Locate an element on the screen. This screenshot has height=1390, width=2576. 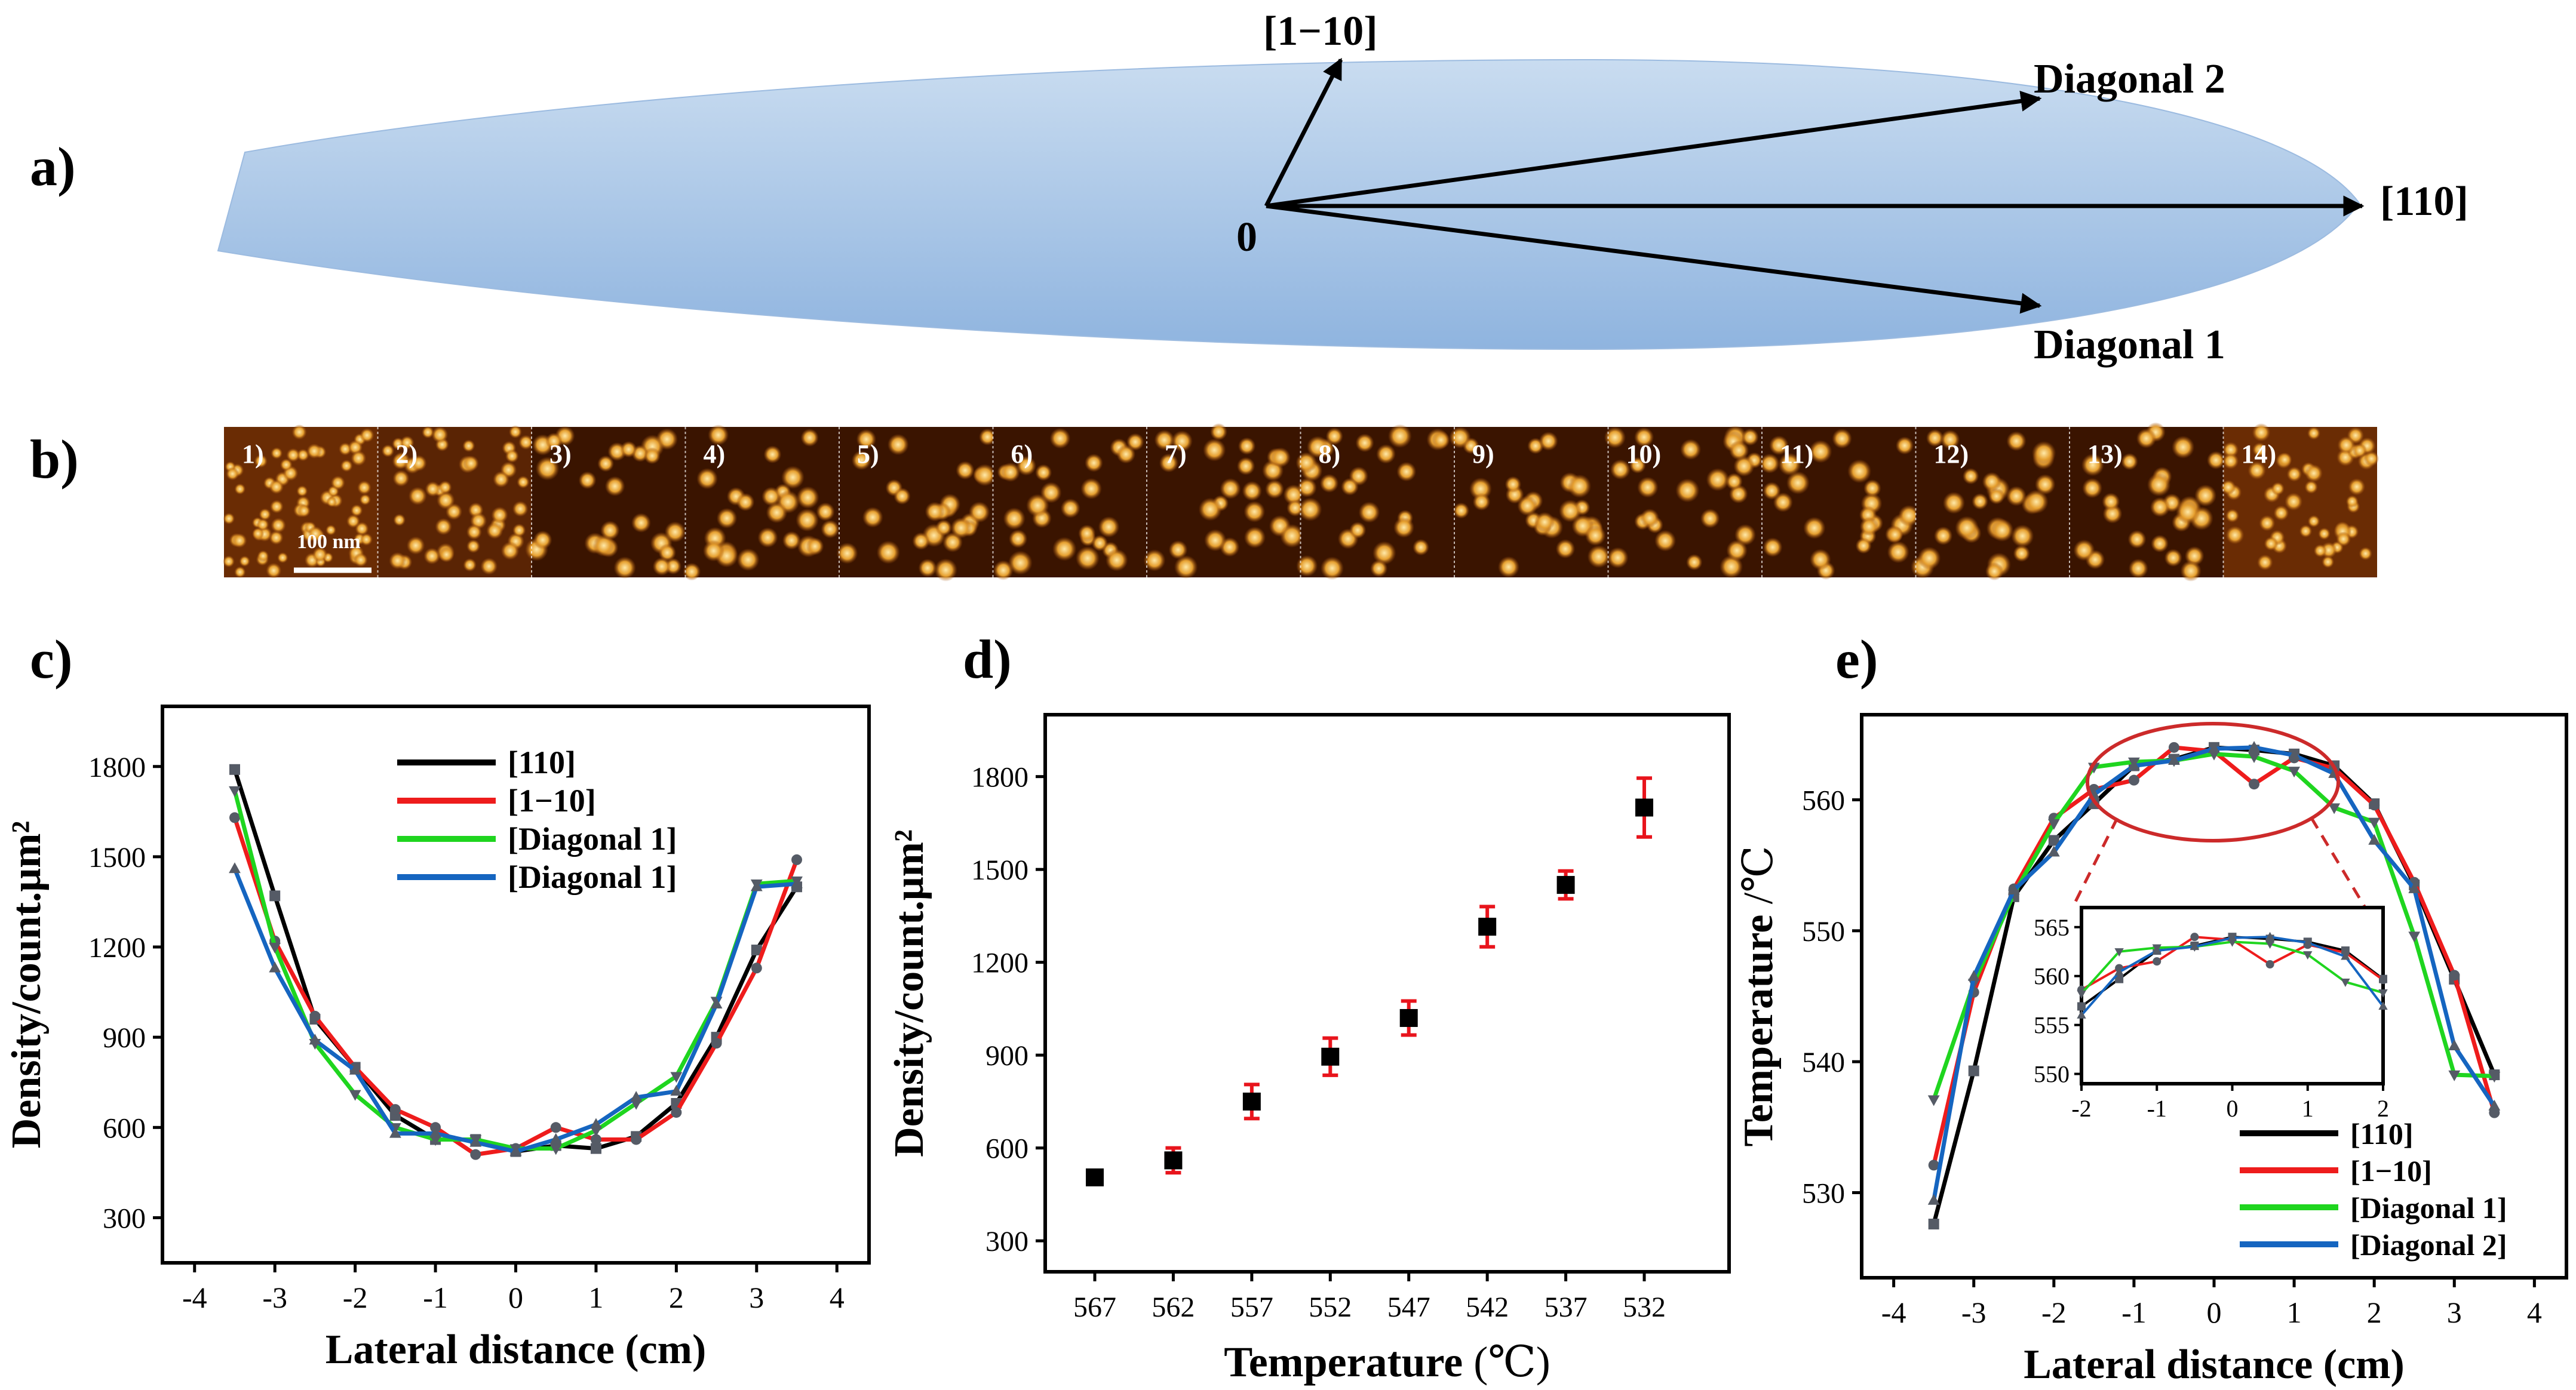
afm-tile-label: 4) is located at coordinates (715, 454).